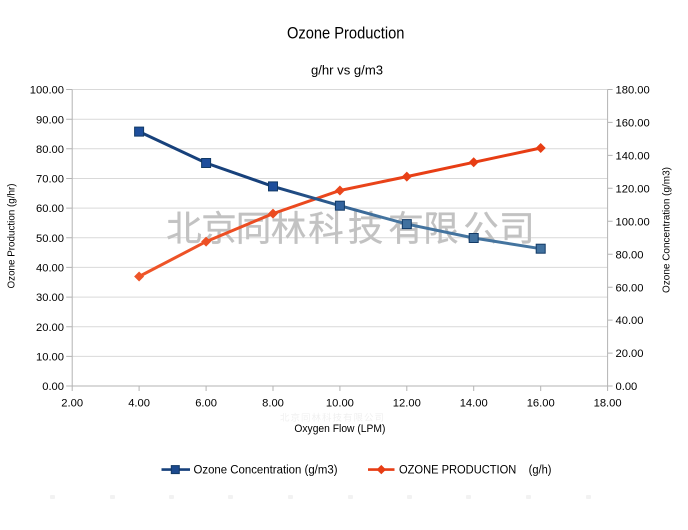  Describe the element at coordinates (12, 236) in the screenshot. I see `svg-text: Ozone Production (g/hr)` at that location.